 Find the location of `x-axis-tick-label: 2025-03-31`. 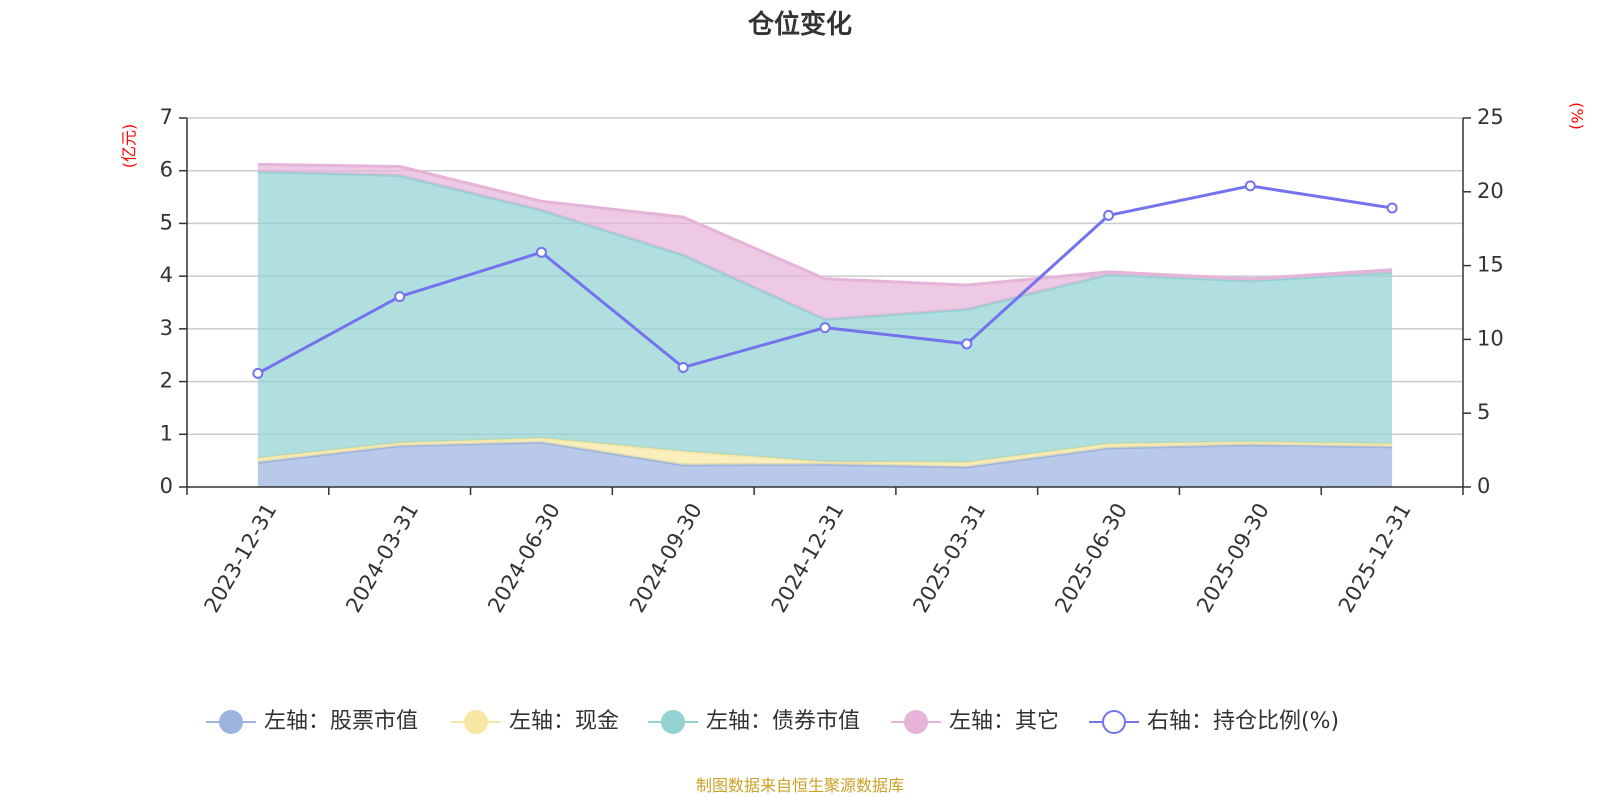

x-axis-tick-label: 2025-03-31 is located at coordinates (949, 558).